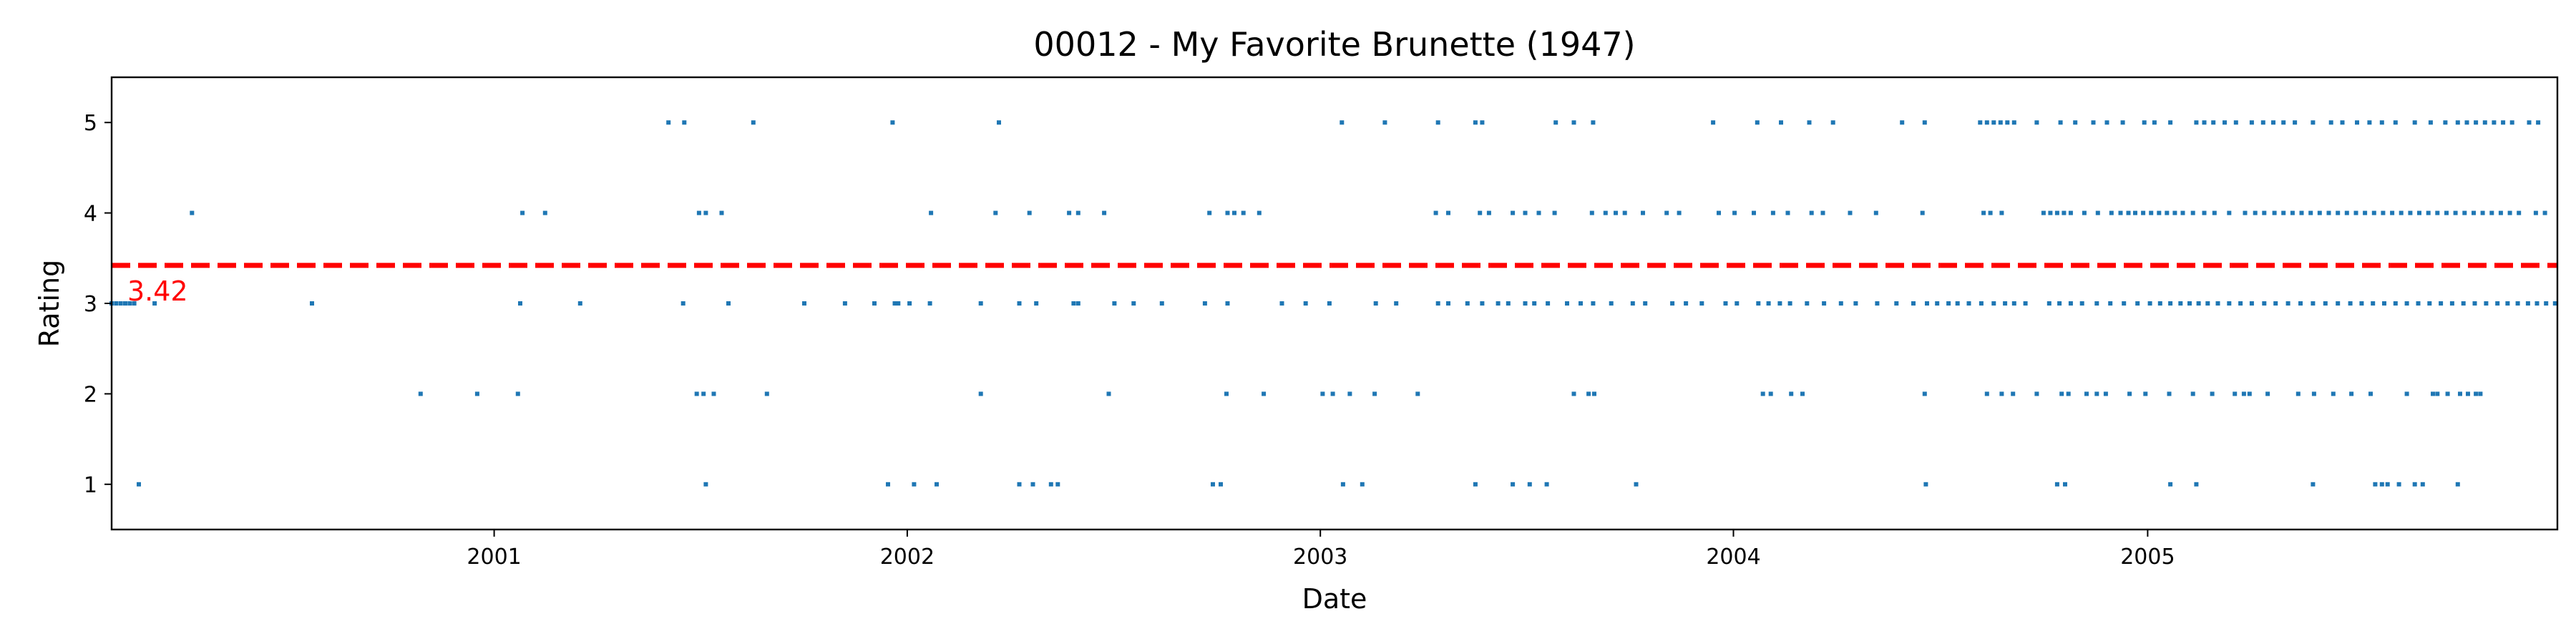  Describe the element at coordinates (1334, 599) in the screenshot. I see `x-axis-label: Date` at that location.